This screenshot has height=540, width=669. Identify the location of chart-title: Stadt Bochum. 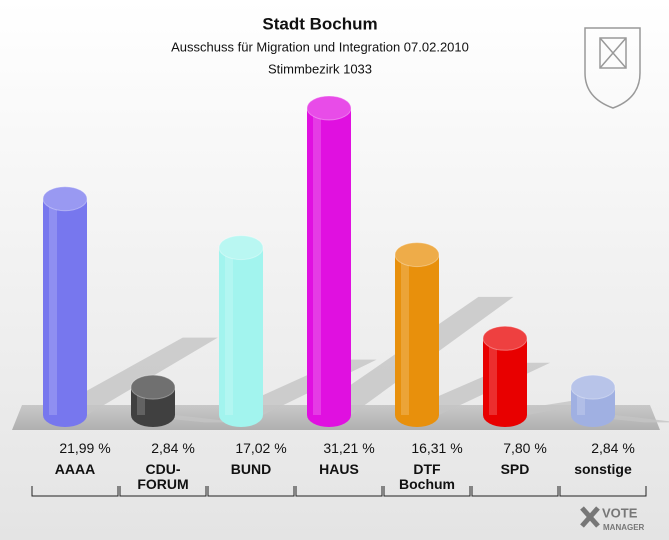
(319, 23).